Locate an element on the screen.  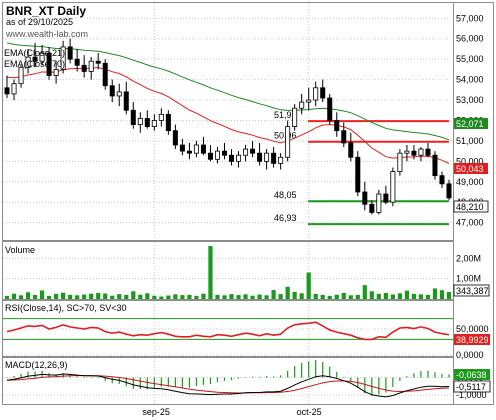
volume-axis-tick: 2,00M is located at coordinates (468, 258).